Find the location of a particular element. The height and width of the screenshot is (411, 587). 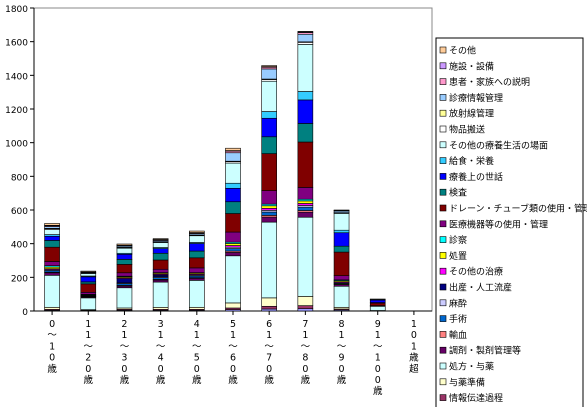

y-tick-label: 1400 is located at coordinates (16, 77).